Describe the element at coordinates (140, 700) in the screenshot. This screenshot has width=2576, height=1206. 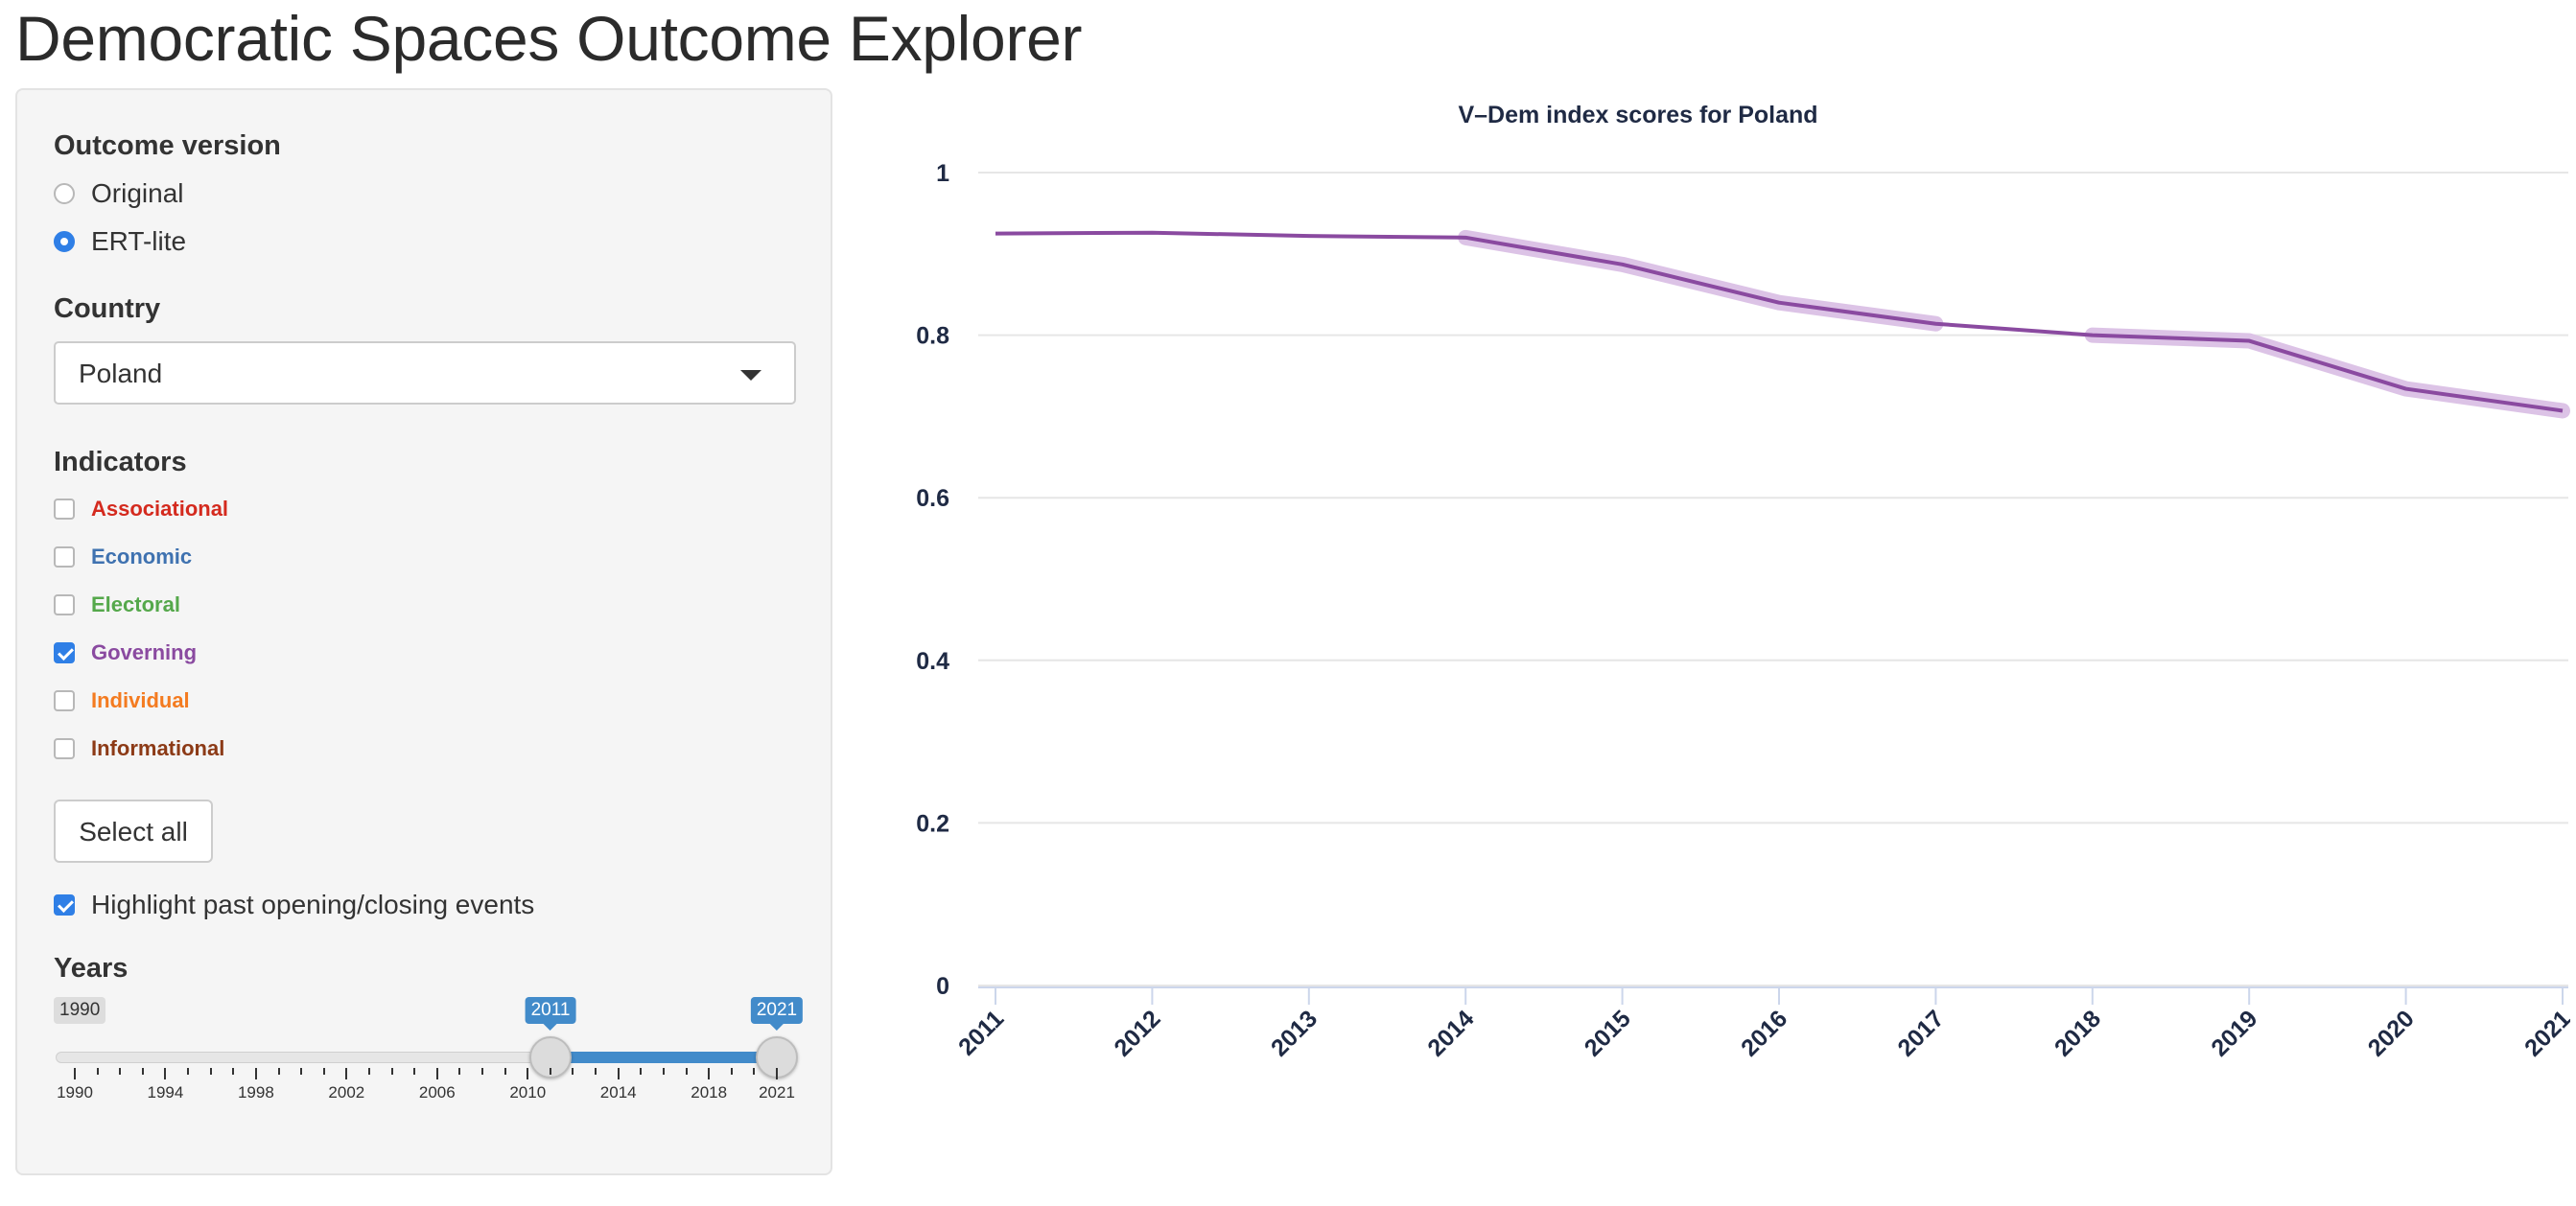
I see `indicator-individual-label: Individual` at that location.